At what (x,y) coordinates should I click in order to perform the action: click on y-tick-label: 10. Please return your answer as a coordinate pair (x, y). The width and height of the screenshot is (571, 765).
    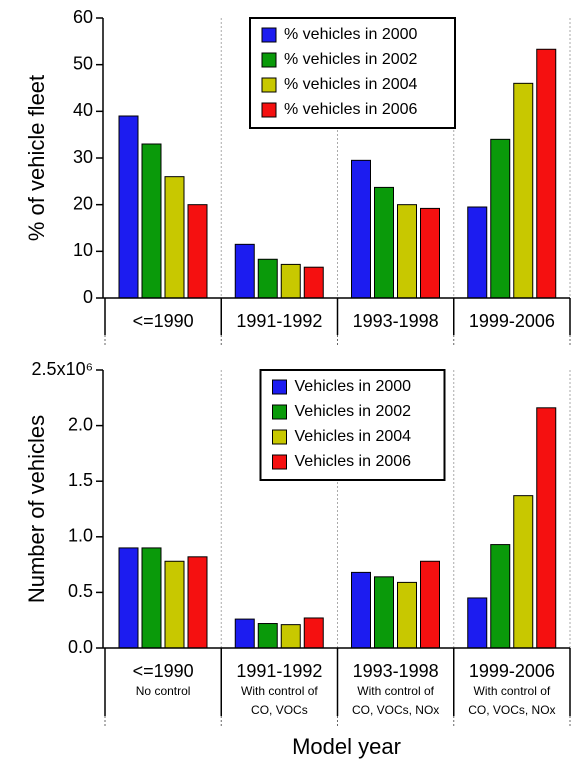
    Looking at the image, I should click on (83, 250).